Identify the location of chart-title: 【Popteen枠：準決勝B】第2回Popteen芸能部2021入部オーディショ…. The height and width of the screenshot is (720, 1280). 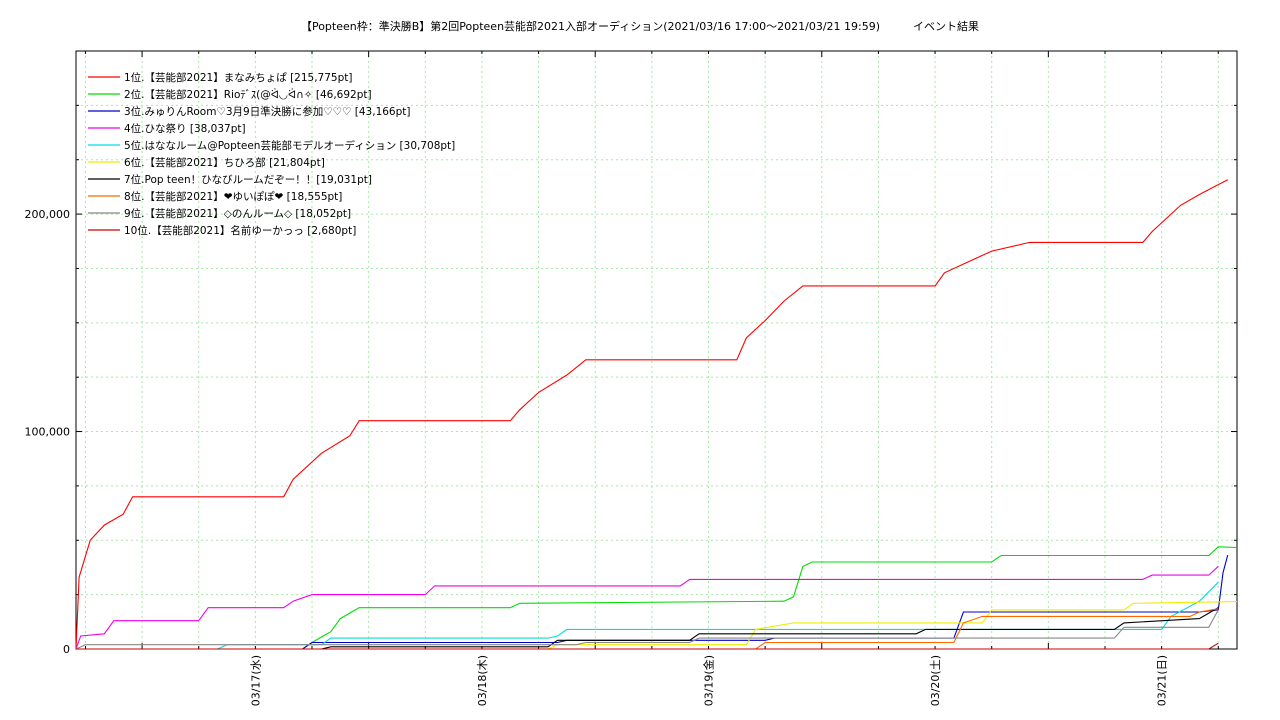
(640, 26).